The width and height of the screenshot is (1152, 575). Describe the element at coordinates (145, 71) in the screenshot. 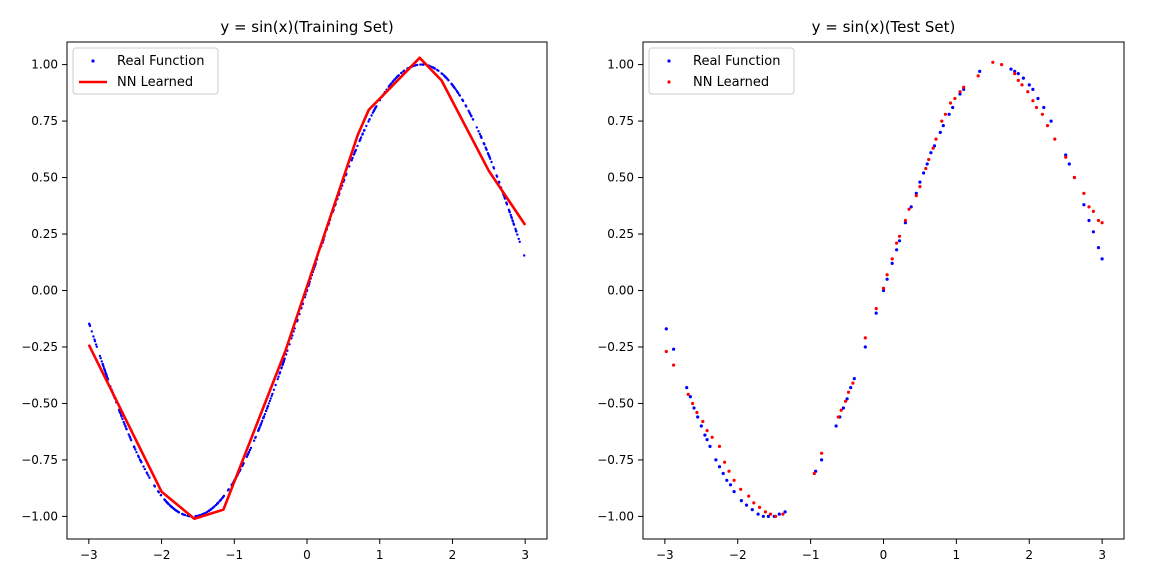

I see `legend: Real Function NN Learned` at that location.